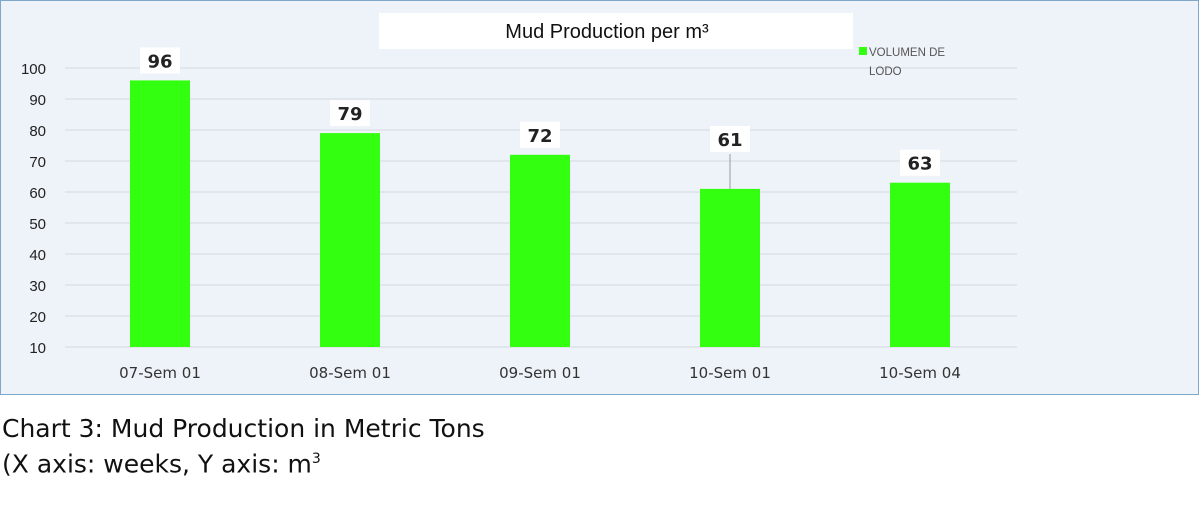 The width and height of the screenshot is (1201, 513). I want to click on y-tick-label: 60, so click(37, 193).